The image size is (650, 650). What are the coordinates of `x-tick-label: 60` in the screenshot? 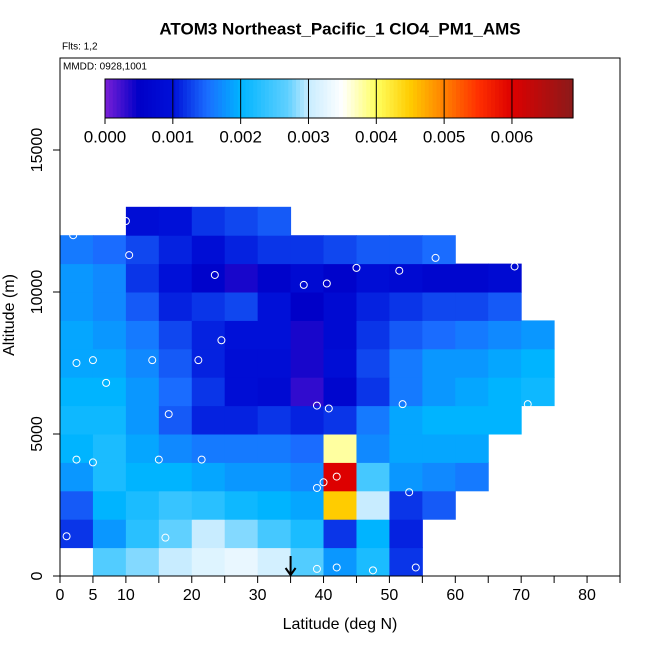 It's located at (455, 595).